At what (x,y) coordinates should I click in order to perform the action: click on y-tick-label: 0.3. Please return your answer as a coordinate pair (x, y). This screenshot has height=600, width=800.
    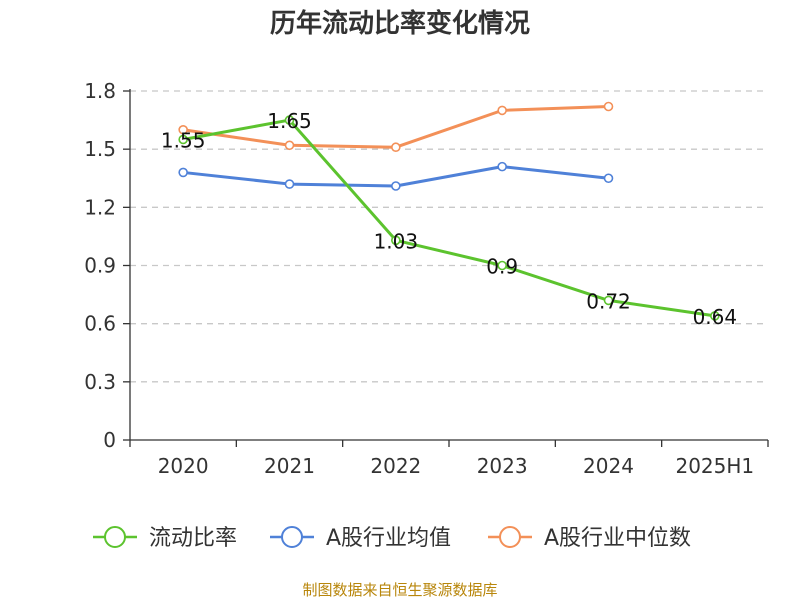
    Looking at the image, I should click on (100, 382).